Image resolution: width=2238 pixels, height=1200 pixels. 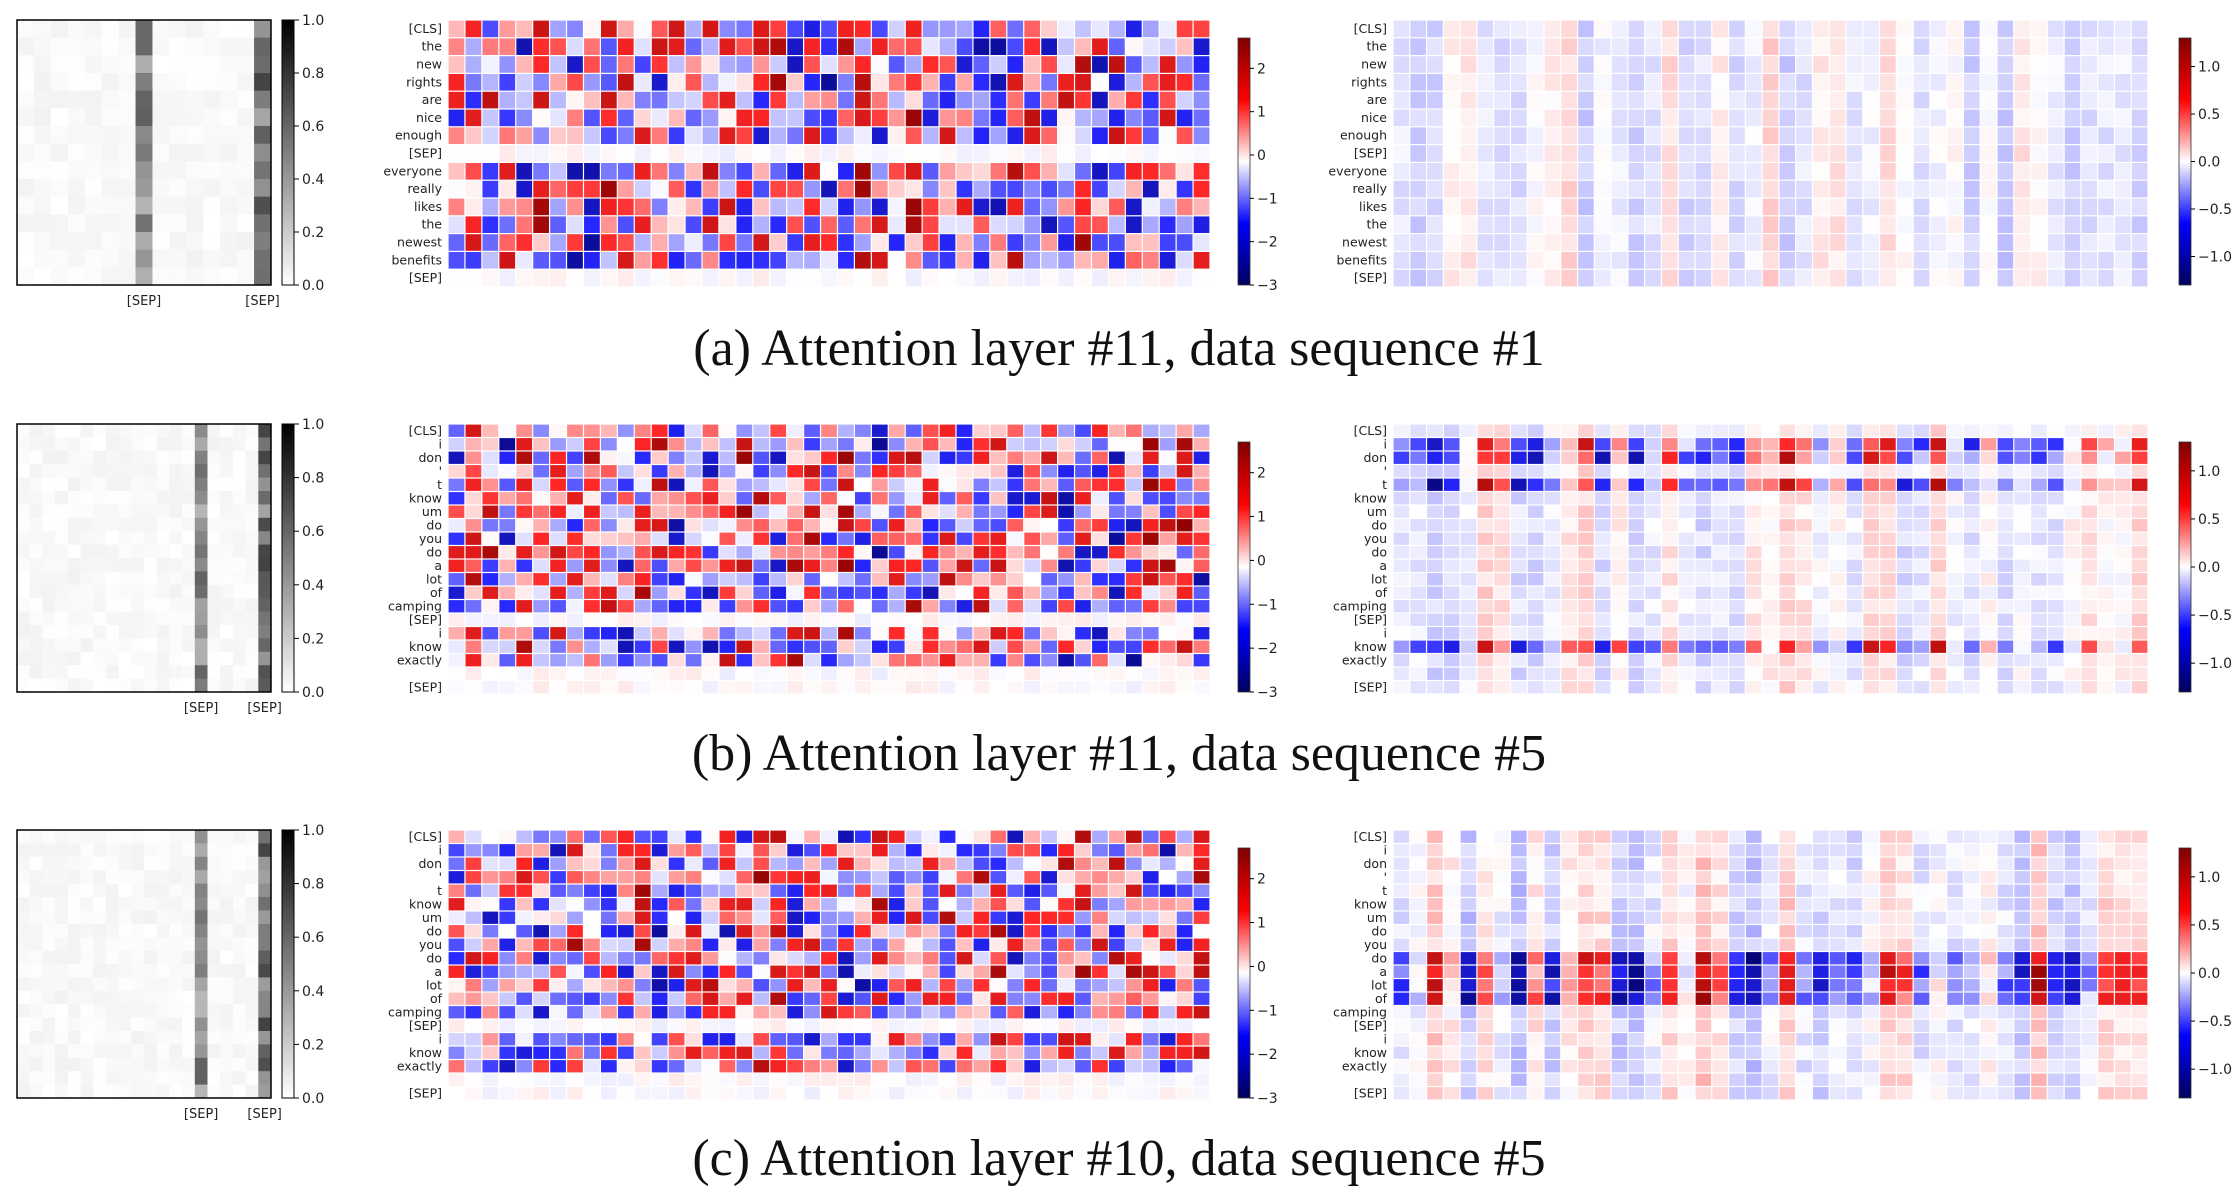 What do you see at coordinates (418, 135) in the screenshot?
I see `token-label: enough` at bounding box center [418, 135].